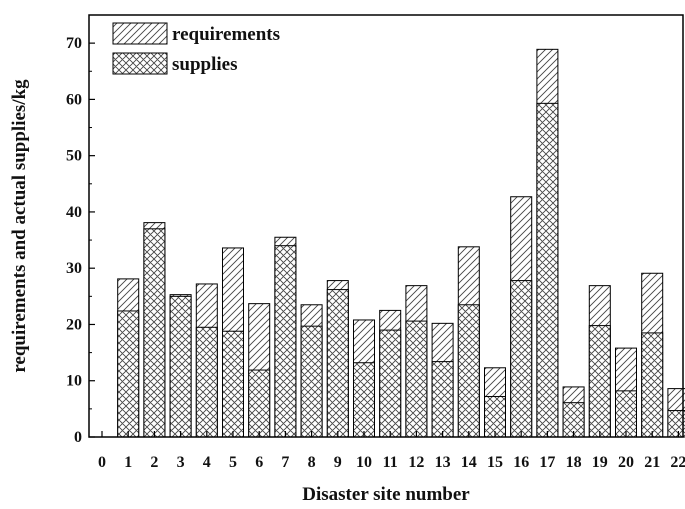 Image resolution: width=685 pixels, height=509 pixels. What do you see at coordinates (338, 462) in the screenshot?
I see `x-tick-label: 9` at bounding box center [338, 462].